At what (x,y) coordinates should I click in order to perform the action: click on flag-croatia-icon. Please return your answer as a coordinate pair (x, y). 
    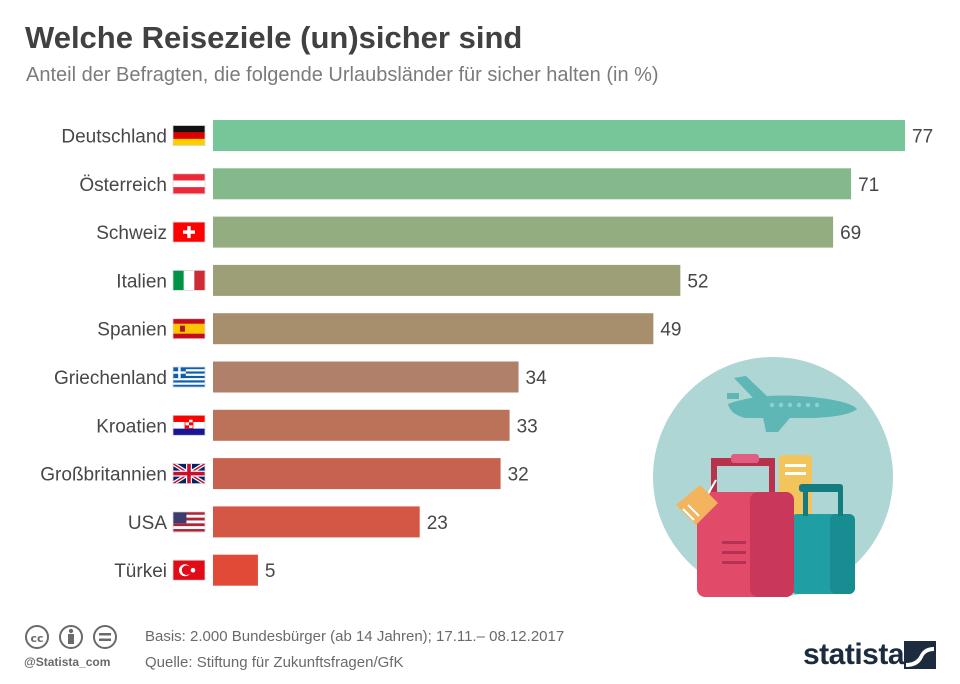
    Looking at the image, I should click on (189, 425).